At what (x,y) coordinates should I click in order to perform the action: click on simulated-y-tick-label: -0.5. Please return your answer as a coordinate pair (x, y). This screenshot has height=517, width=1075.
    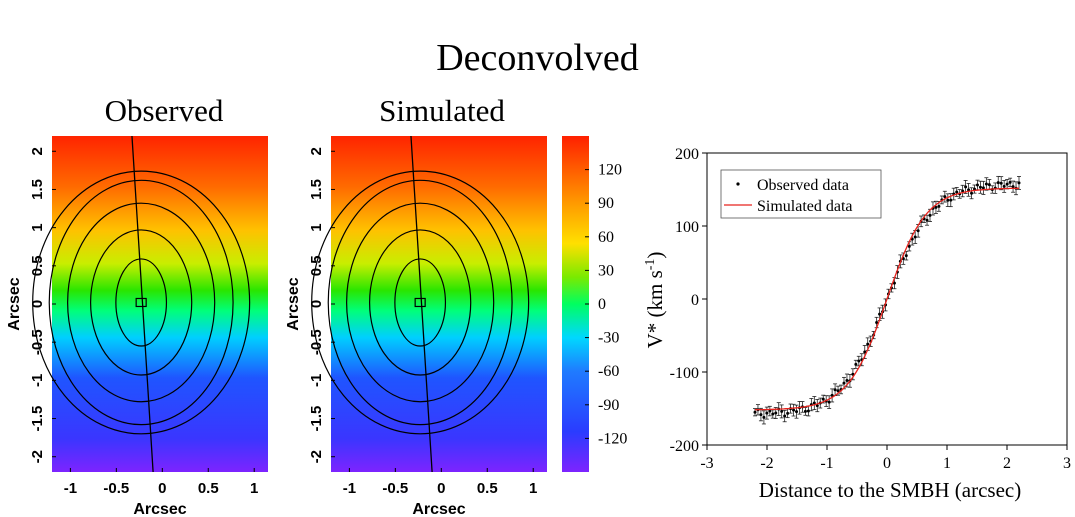
    Looking at the image, I should click on (316, 342).